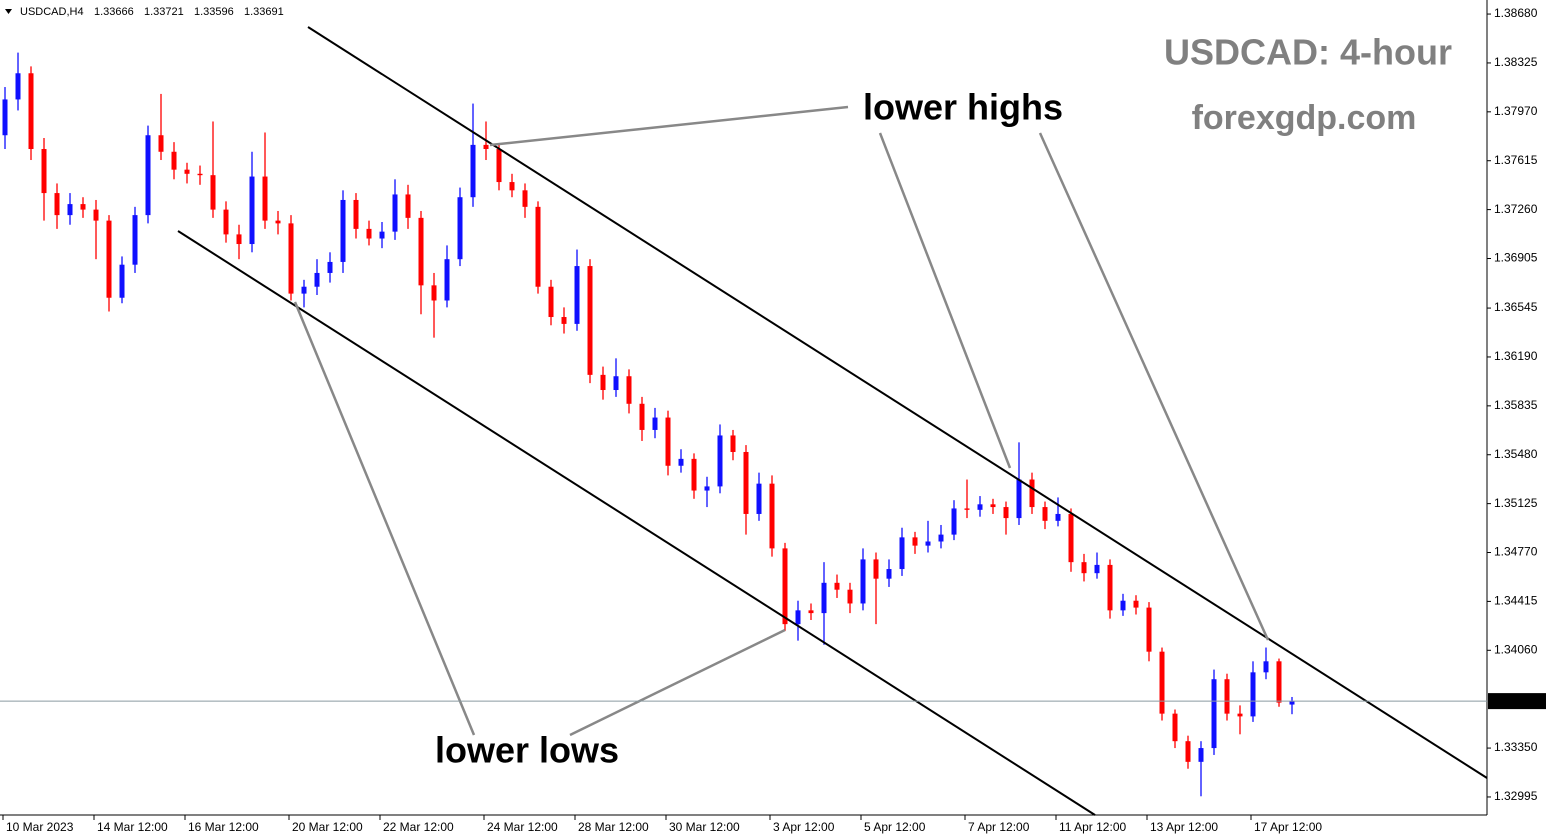 The image size is (1550, 840). What do you see at coordinates (522, 827) in the screenshot?
I see `x-tick-label: 24 Mar 12:00` at bounding box center [522, 827].